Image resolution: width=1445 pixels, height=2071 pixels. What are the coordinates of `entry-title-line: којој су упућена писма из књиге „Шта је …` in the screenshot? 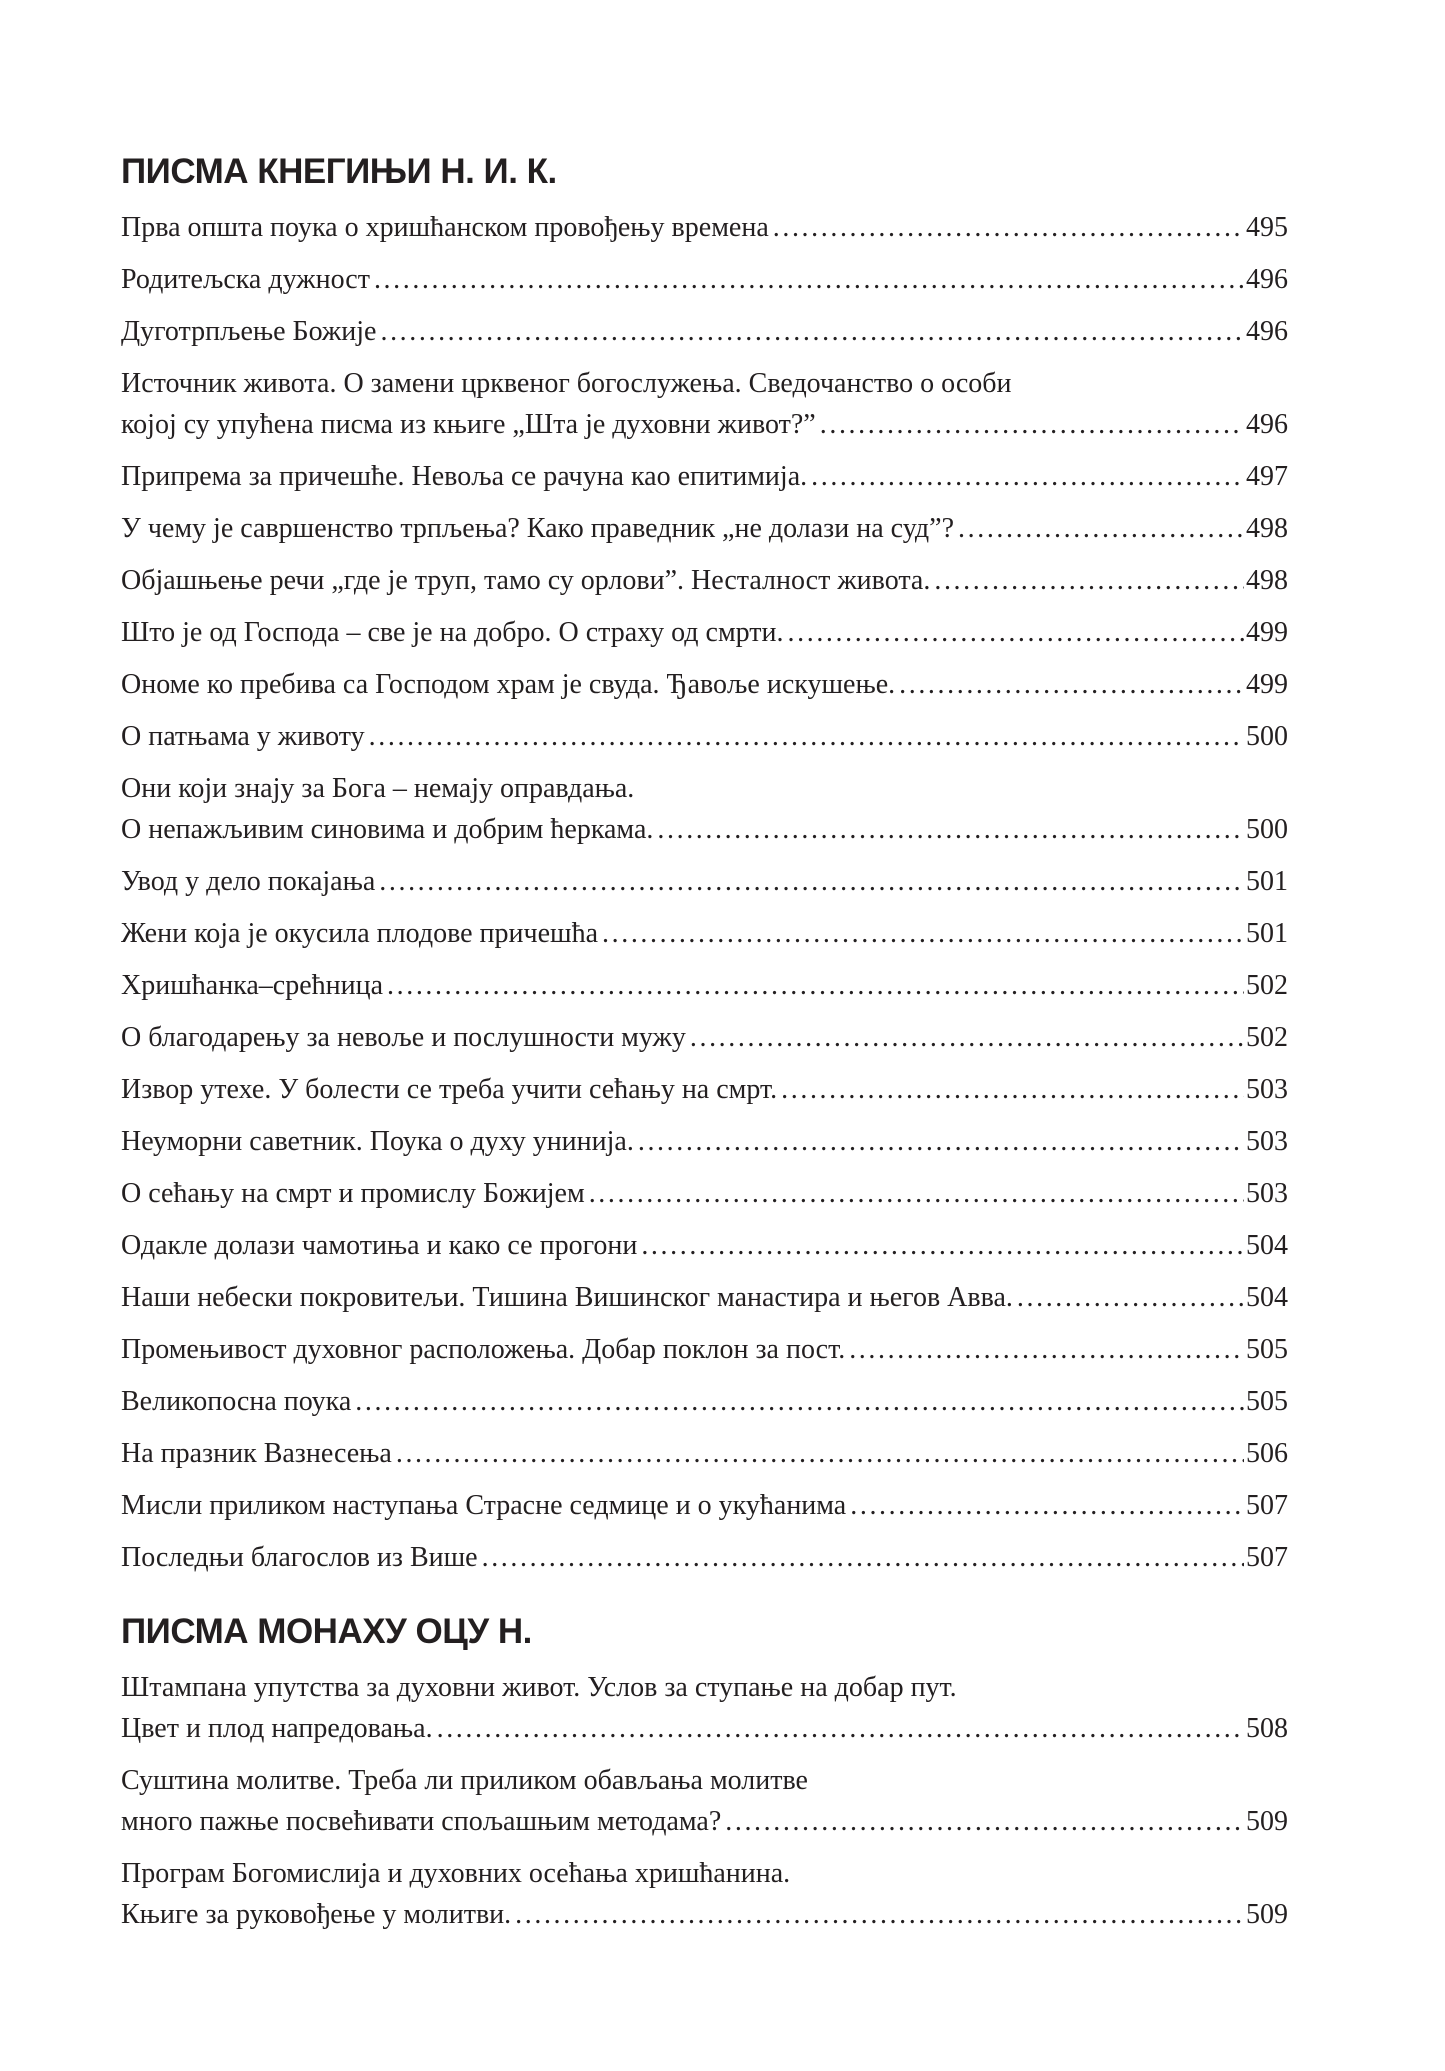 It's located at (468, 424).